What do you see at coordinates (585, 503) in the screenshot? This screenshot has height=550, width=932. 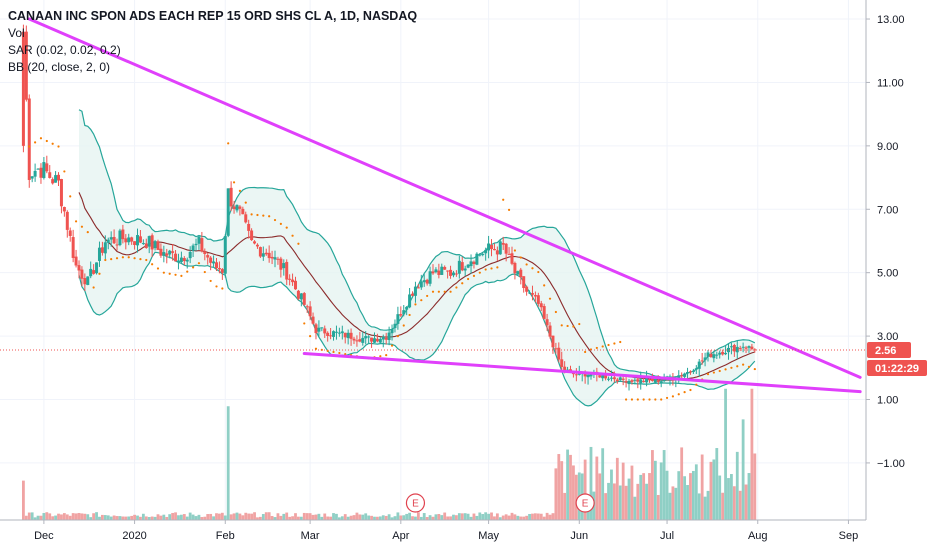 I see `earnings-marker` at bounding box center [585, 503].